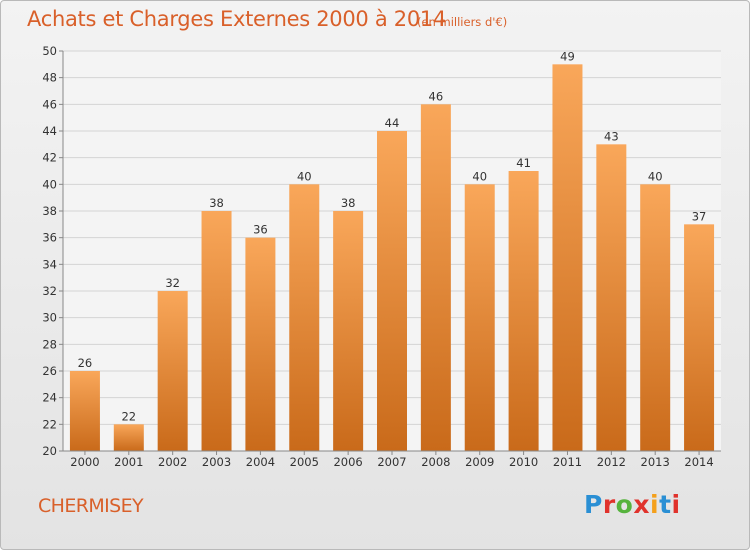 The height and width of the screenshot is (550, 750). Describe the element at coordinates (641, 504) in the screenshot. I see `logo-letter: x` at that location.